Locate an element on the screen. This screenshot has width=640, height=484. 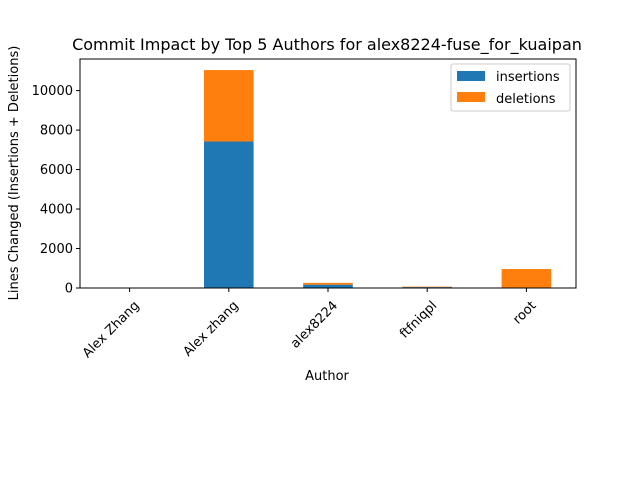
bar-insertions-alex8224 is located at coordinates (328, 286).